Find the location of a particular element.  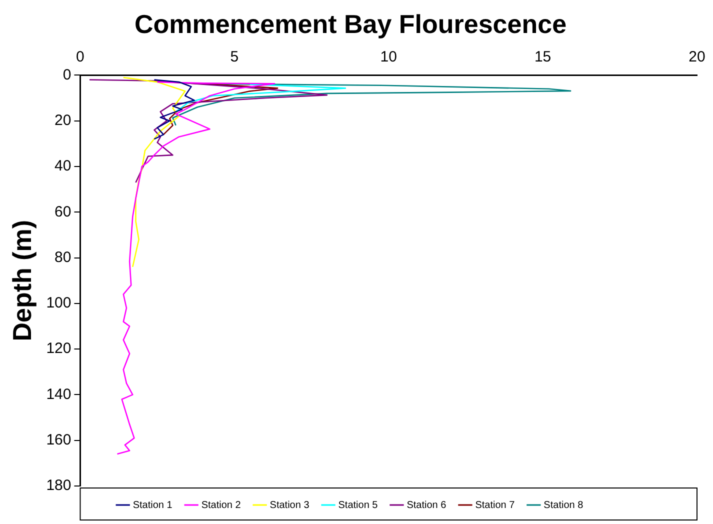

y-tick-label: 120 is located at coordinates (59, 349).